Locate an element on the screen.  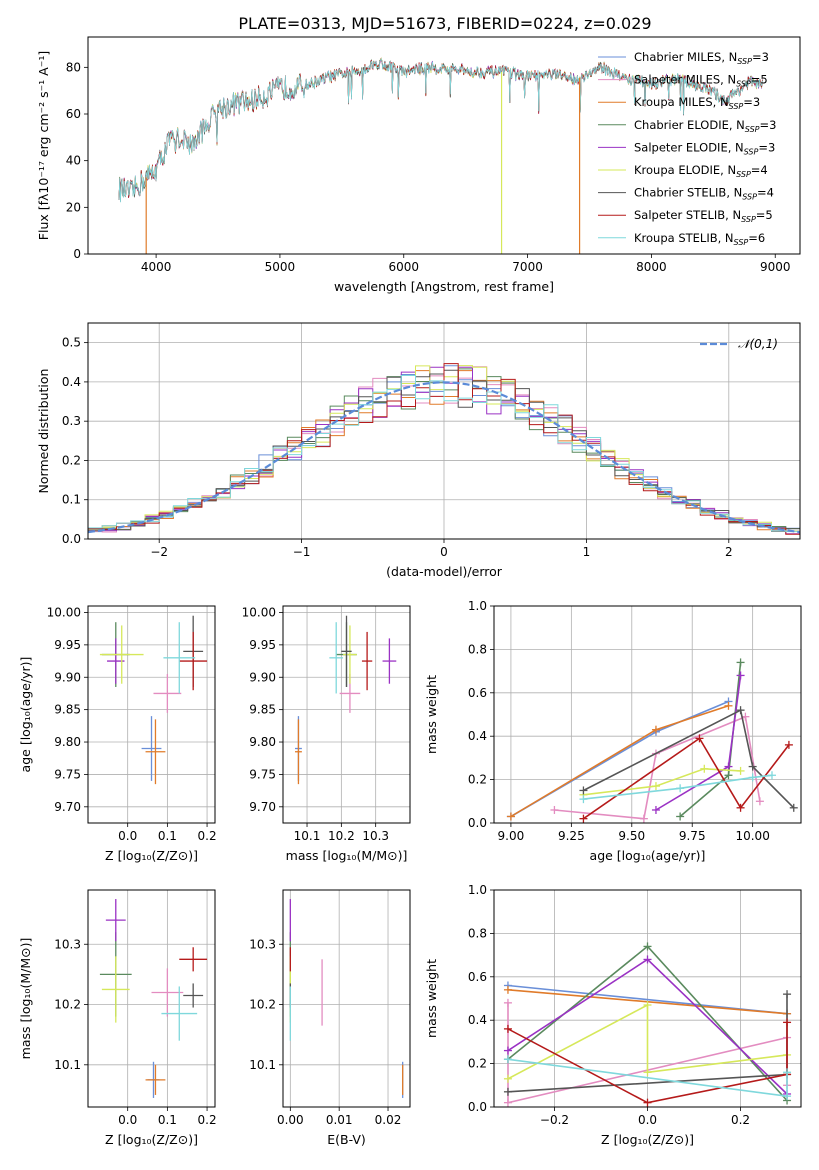
legend-label-salpeter-stelib: Salpeter STELIB, NSSP=5 is located at coordinates (703, 216).